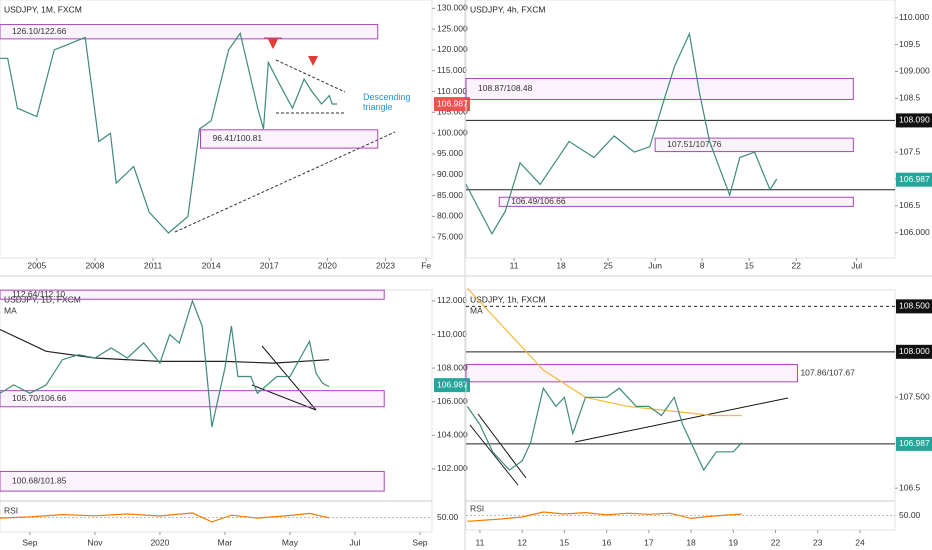  What do you see at coordinates (507, 299) in the screenshot?
I see `chart-title: USDJPY, 1h, FXCM` at bounding box center [507, 299].